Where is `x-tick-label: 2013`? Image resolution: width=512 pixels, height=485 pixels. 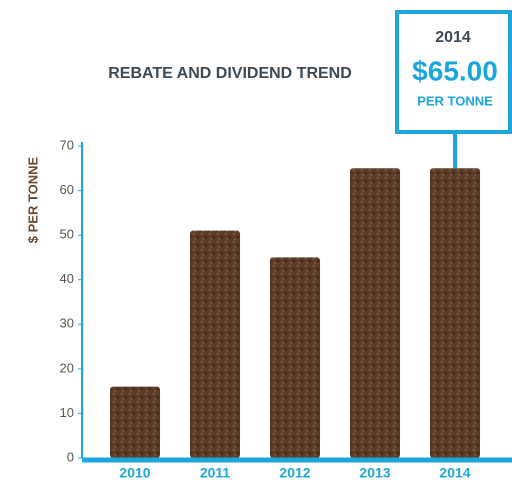 x-tick-label: 2013 is located at coordinates (374, 473).